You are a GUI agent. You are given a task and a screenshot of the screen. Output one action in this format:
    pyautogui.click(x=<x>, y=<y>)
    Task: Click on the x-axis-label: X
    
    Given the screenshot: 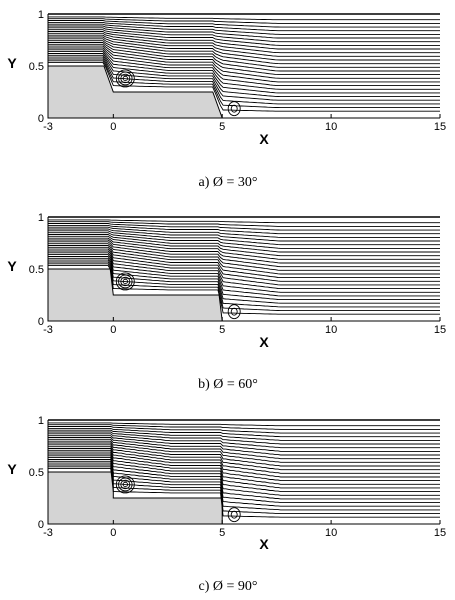 What is the action you would take?
    pyautogui.click(x=264, y=342)
    